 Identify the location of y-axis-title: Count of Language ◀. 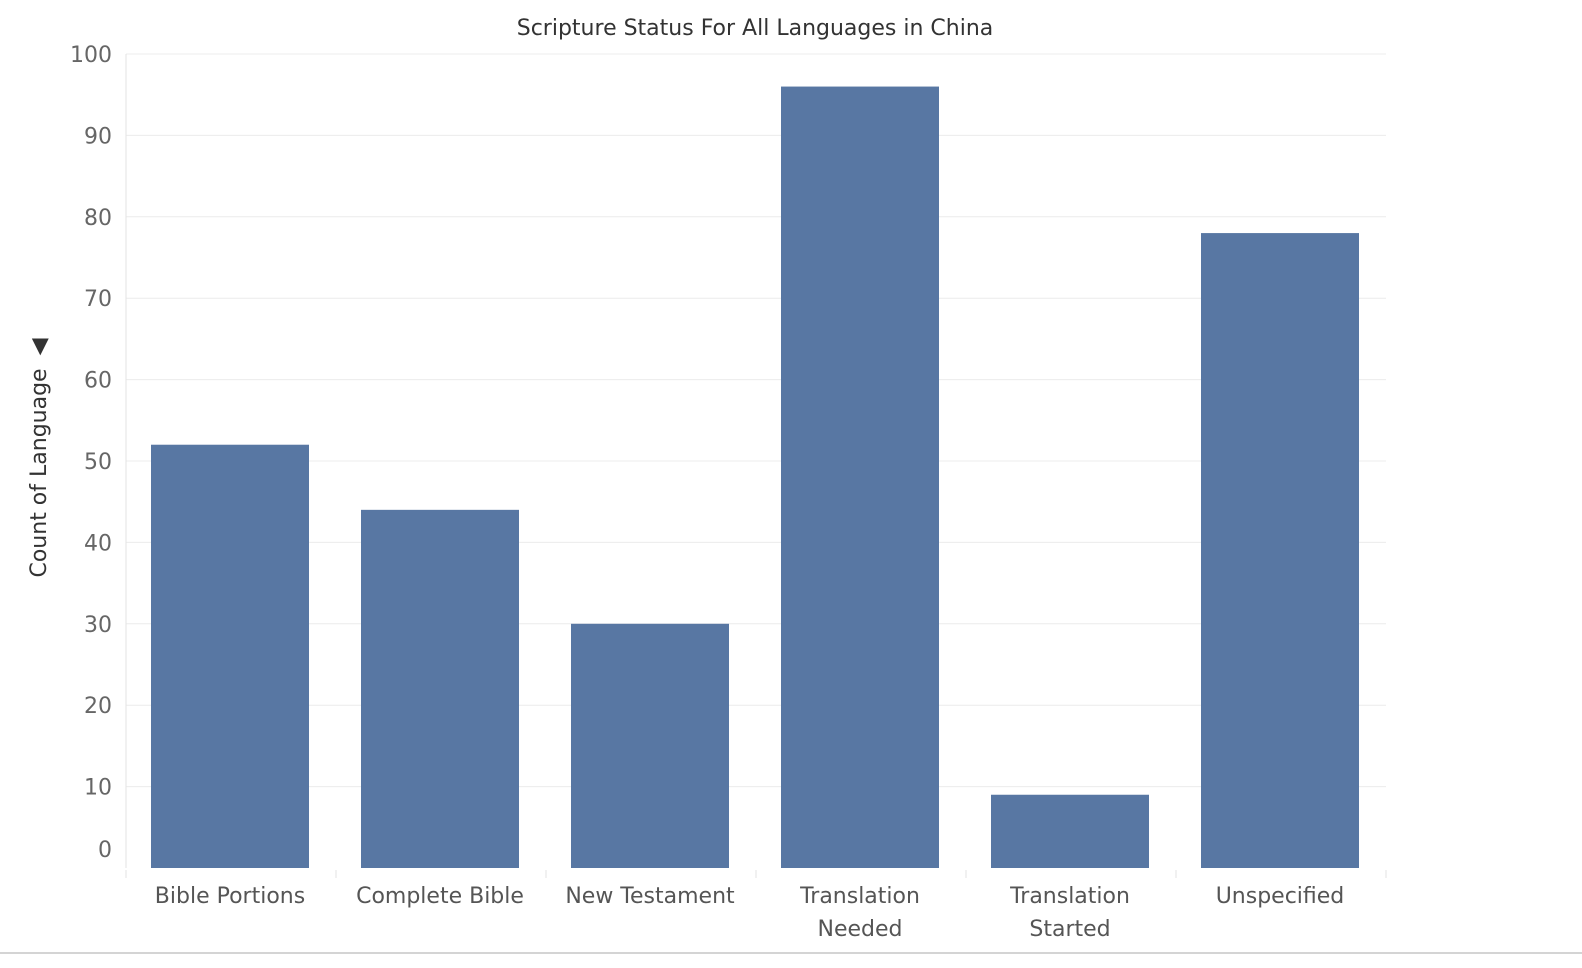
(39, 457).